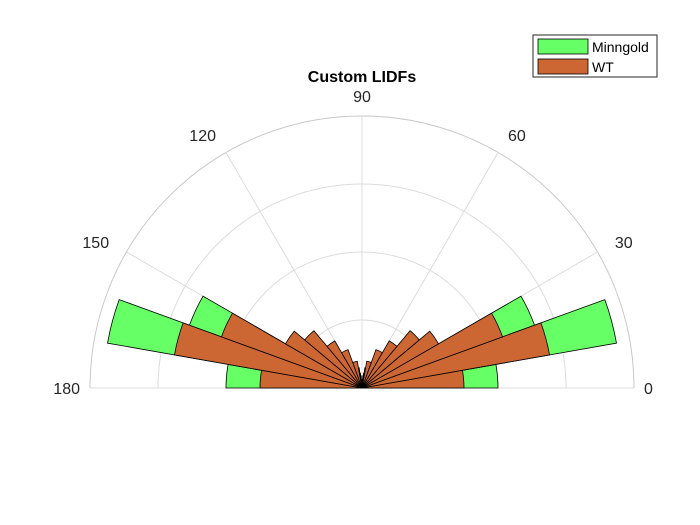 This screenshot has width=700, height=525. I want to click on legend-label-wt: WT, so click(603, 67).